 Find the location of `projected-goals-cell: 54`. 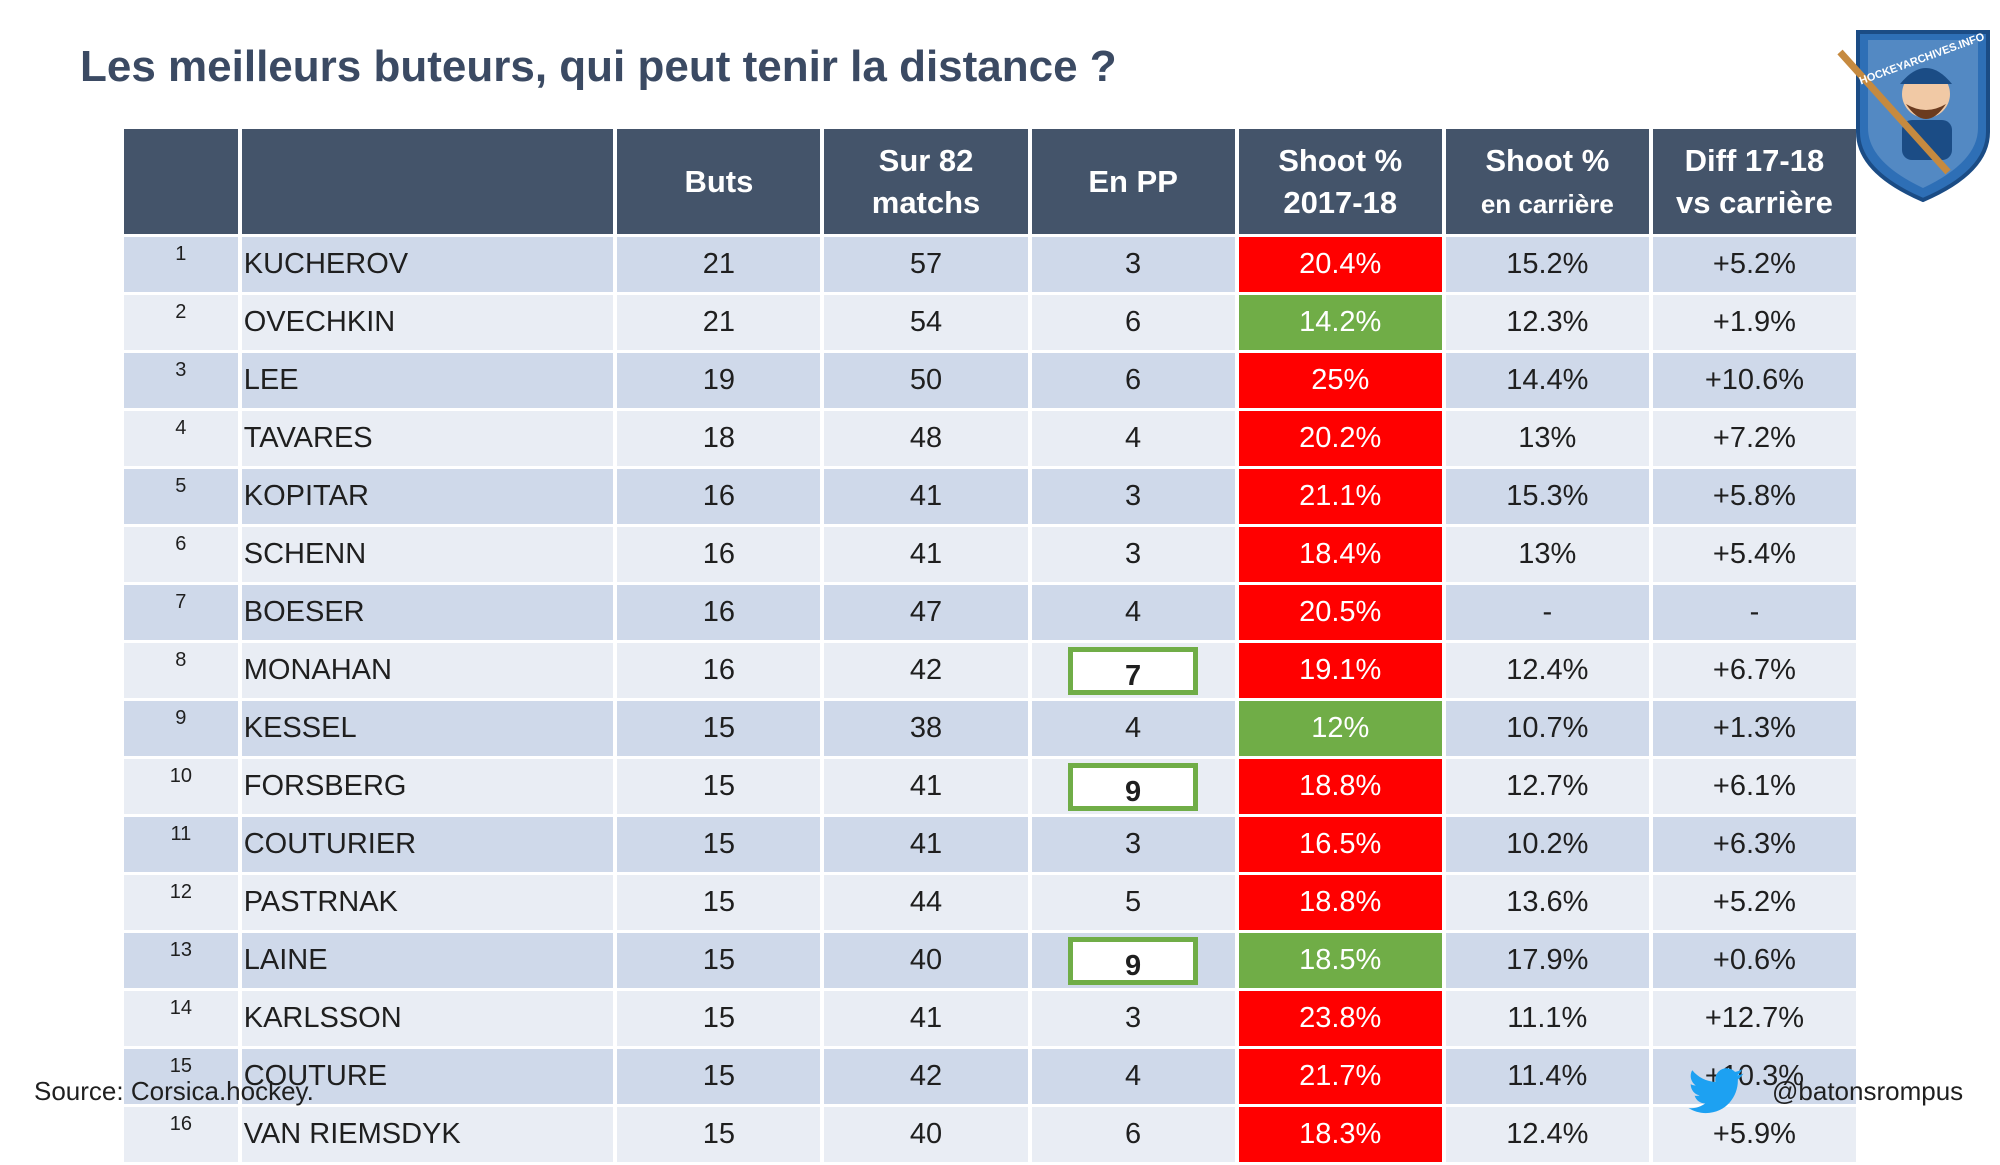

projected-goals-cell: 54 is located at coordinates (926, 322).